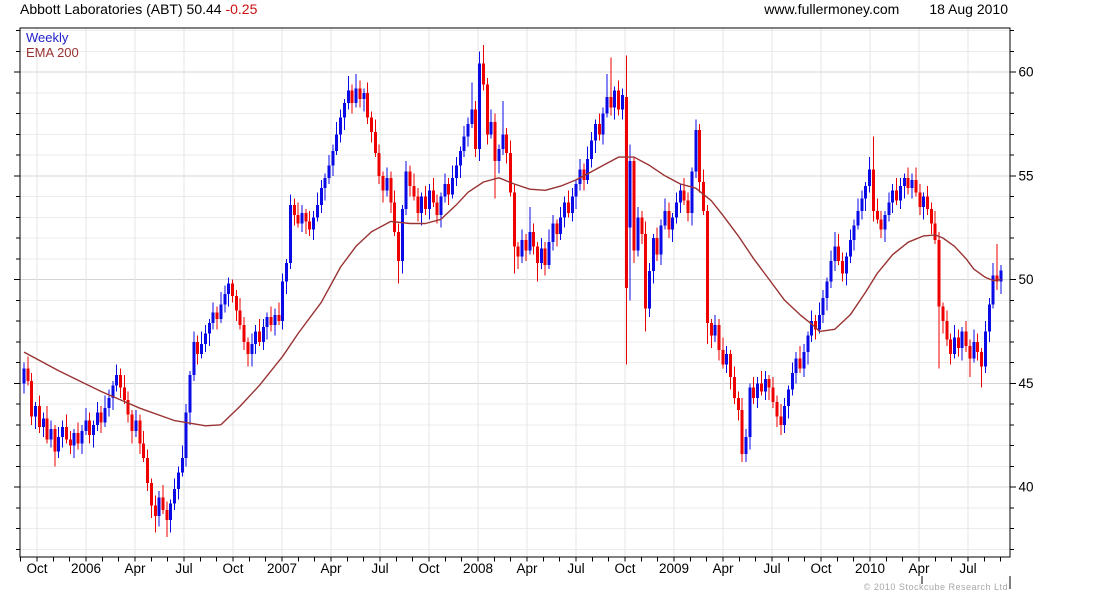 The width and height of the screenshot is (1100, 600). Describe the element at coordinates (886, 9) in the screenshot. I see `header-right: www.fullermoney.com 18 Aug 2010` at that location.